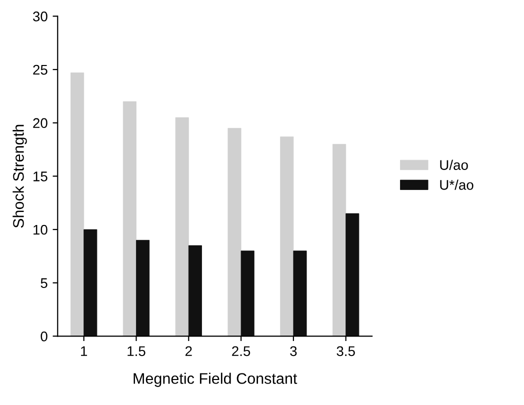  Describe the element at coordinates (41, 177) in the screenshot. I see `y-tick-label: 15` at that location.